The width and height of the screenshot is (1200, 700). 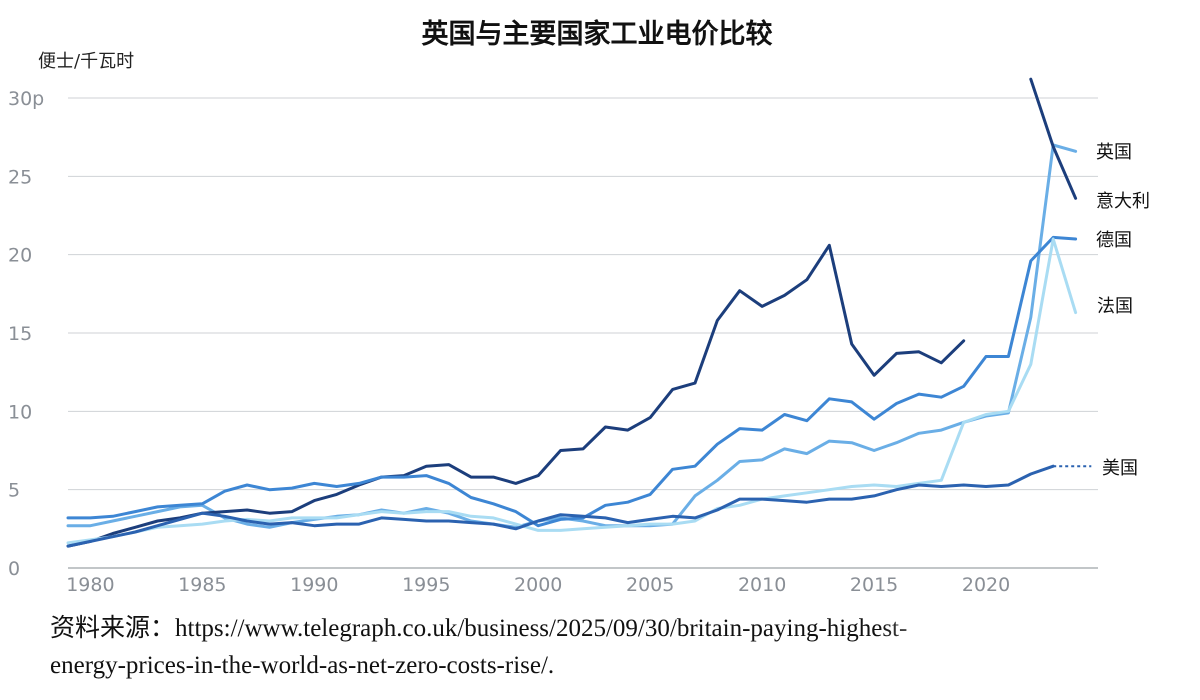 I want to click on x-axis-ticks: 1980 1985 1990 1995 2000 2005 2010 2015 2020, so click(x=538, y=585).